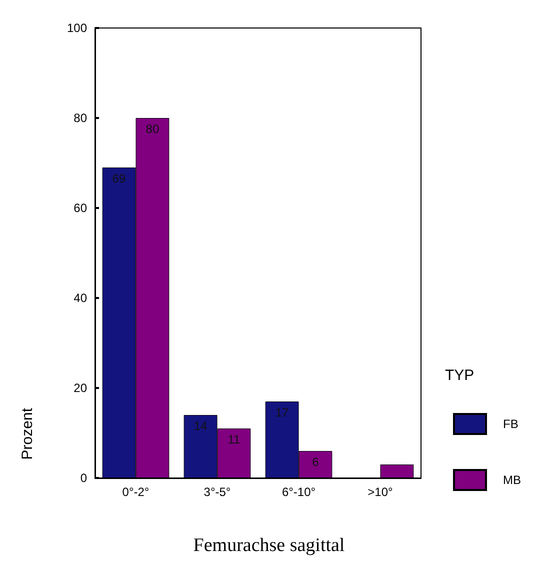 The height and width of the screenshot is (574, 538). What do you see at coordinates (81, 298) in the screenshot?
I see `y-tick-label: 40` at bounding box center [81, 298].